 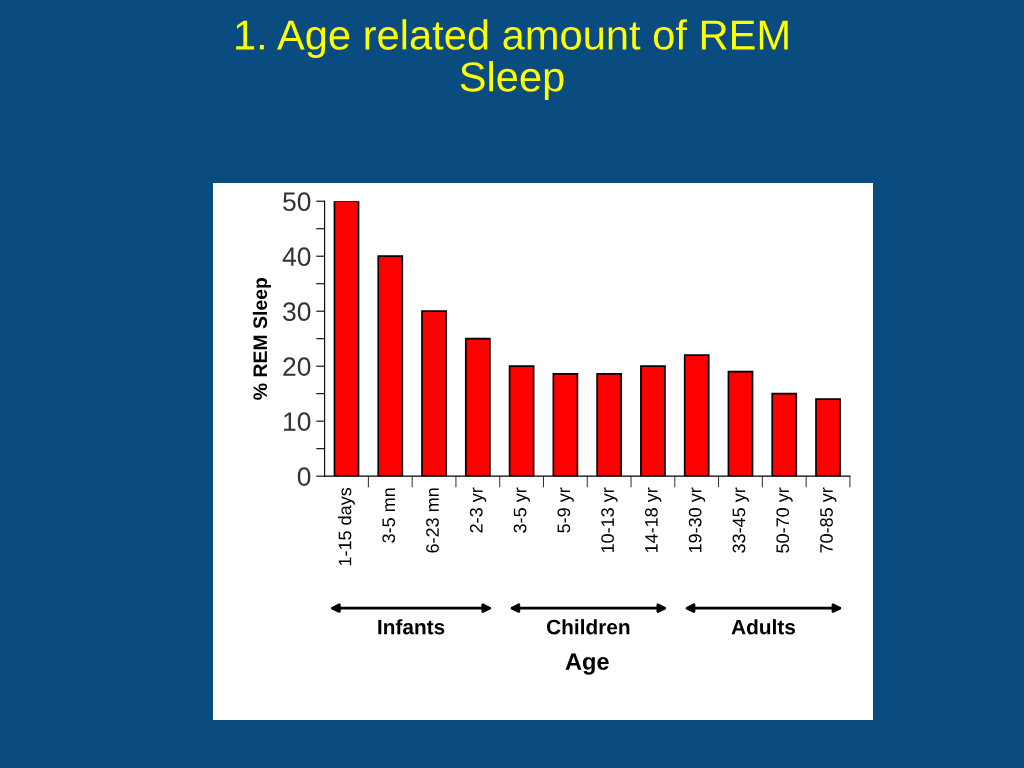 I want to click on y-tick-label: 30, so click(x=297, y=312).